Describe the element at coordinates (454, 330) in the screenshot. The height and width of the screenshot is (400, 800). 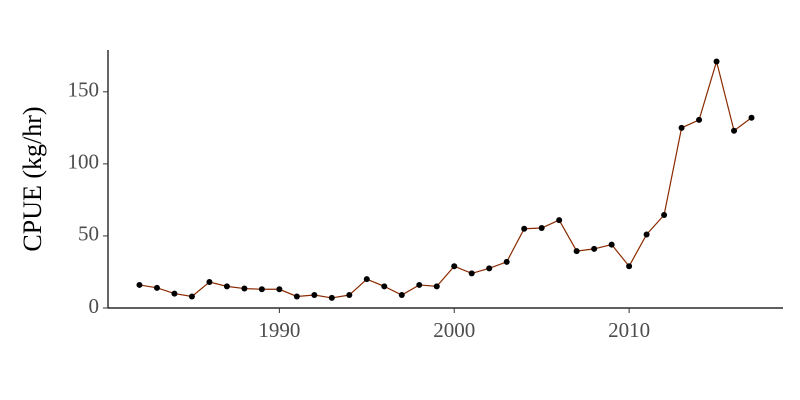
I see `x-tick-label: 2000` at that location.